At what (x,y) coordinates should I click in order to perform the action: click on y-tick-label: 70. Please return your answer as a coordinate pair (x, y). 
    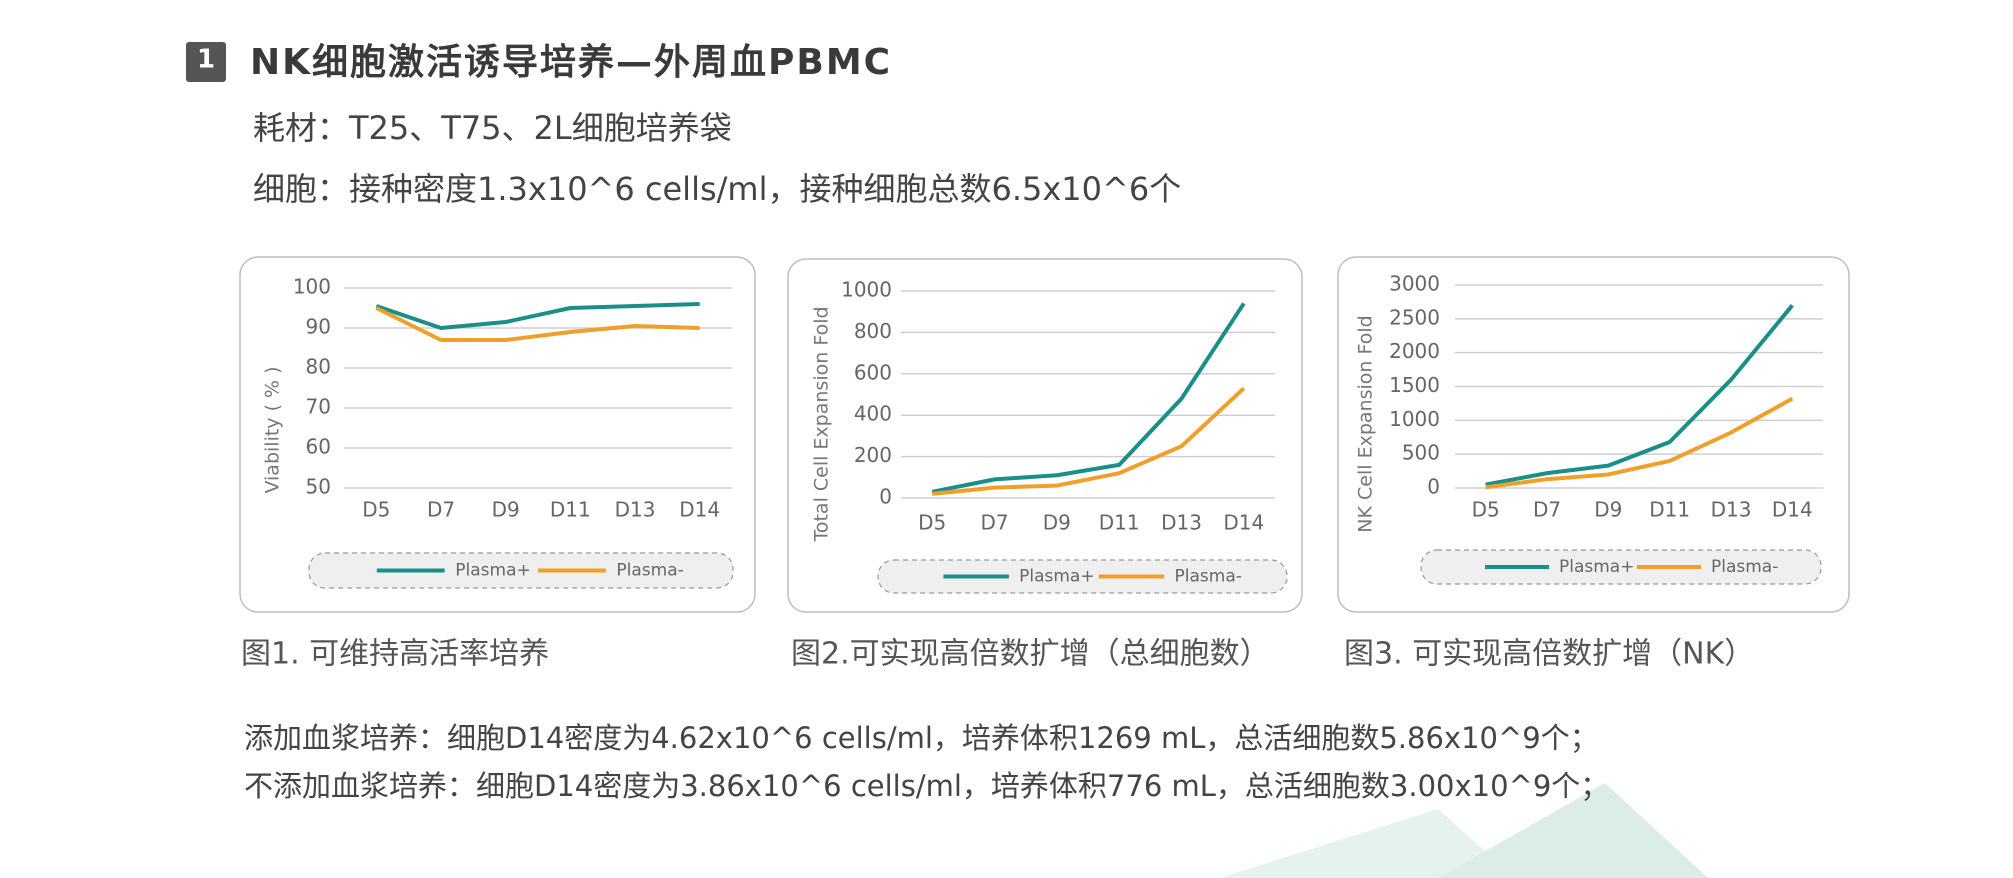
    Looking at the image, I should click on (318, 407).